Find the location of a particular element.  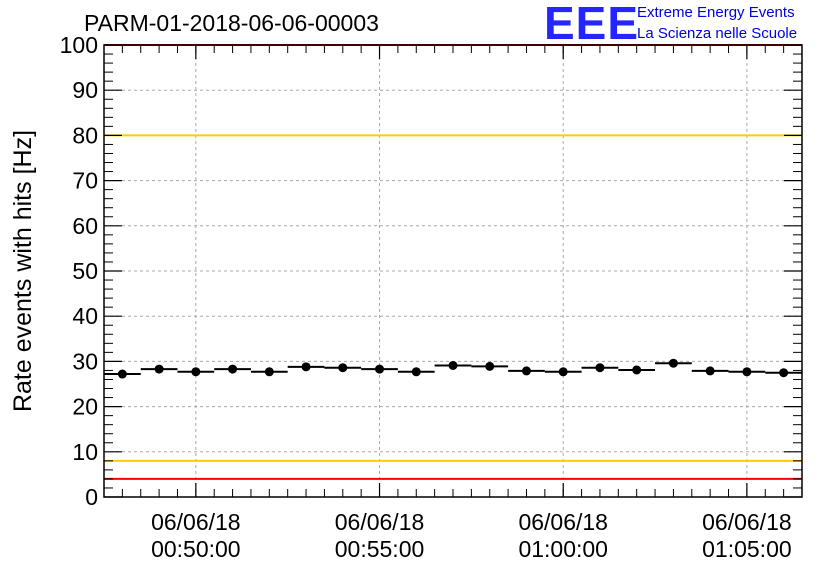

y-tick-label: 10 is located at coordinates (85, 452).